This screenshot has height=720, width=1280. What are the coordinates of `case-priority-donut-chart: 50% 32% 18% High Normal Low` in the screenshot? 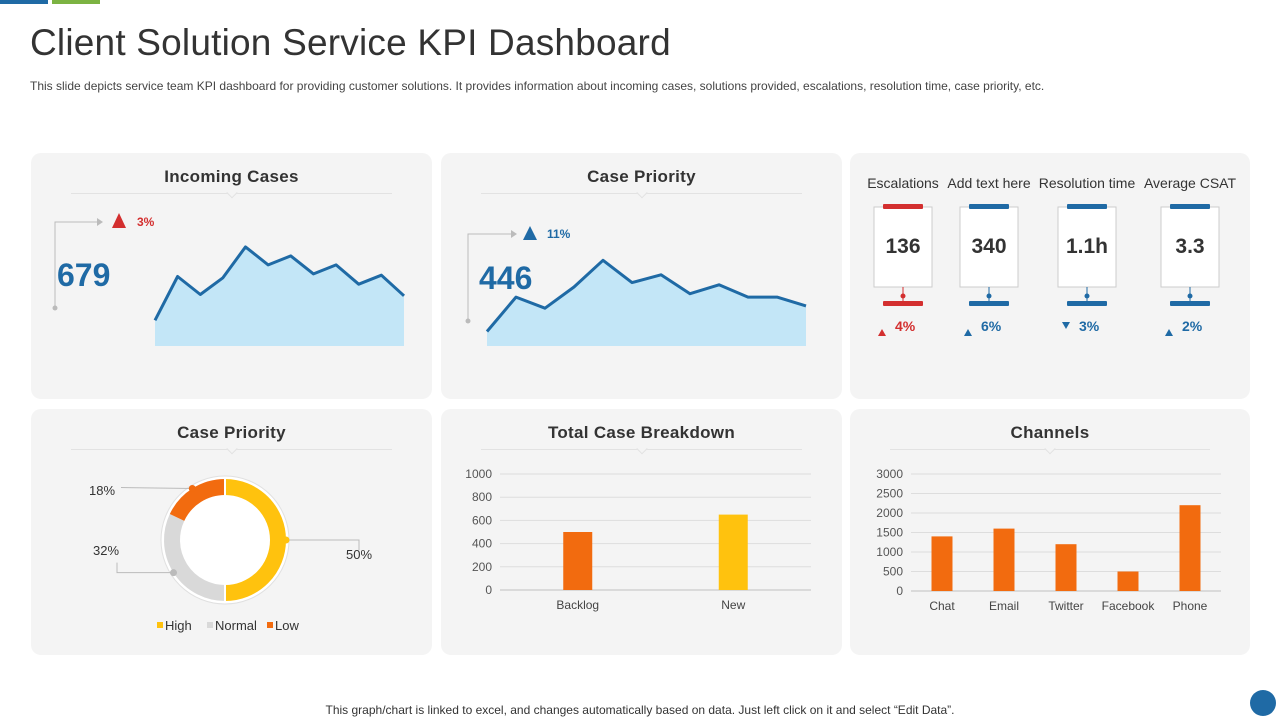 It's located at (230, 554).